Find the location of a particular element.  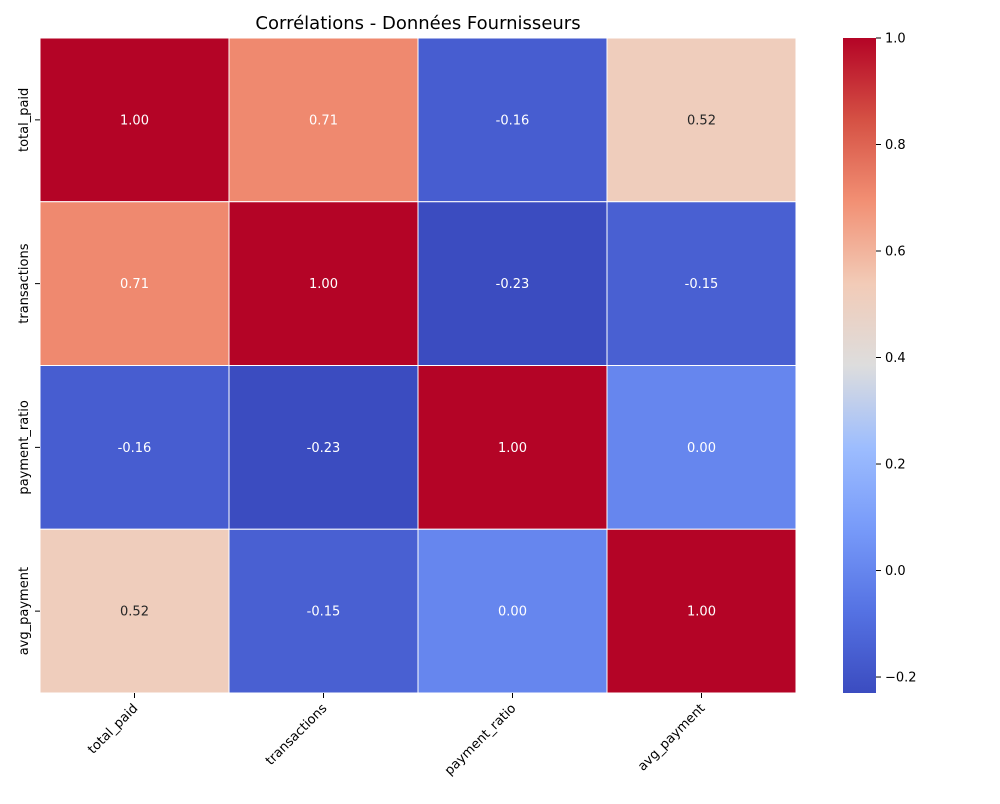

y-tick-label-1: transactions is located at coordinates (24, 283).